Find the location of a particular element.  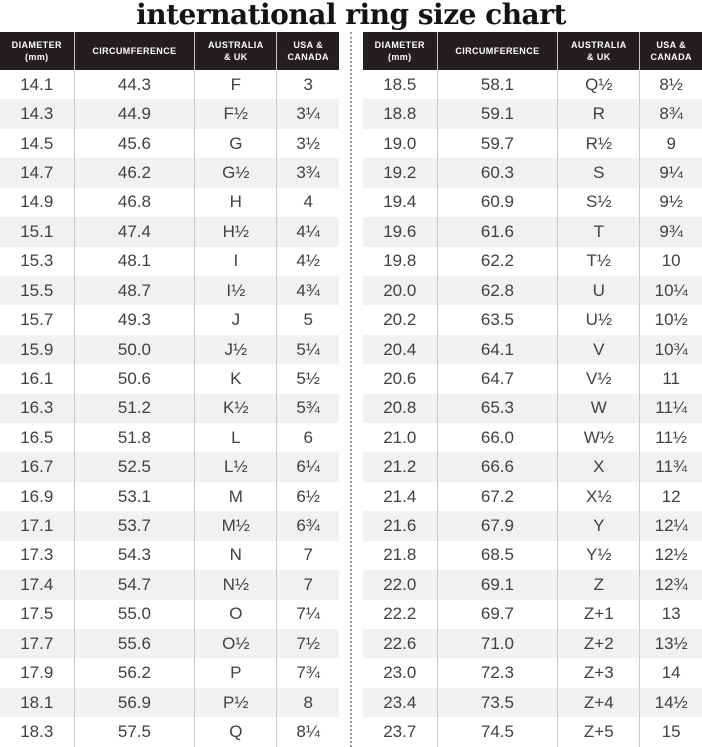

table-cell: 68.5 is located at coordinates (497, 555).